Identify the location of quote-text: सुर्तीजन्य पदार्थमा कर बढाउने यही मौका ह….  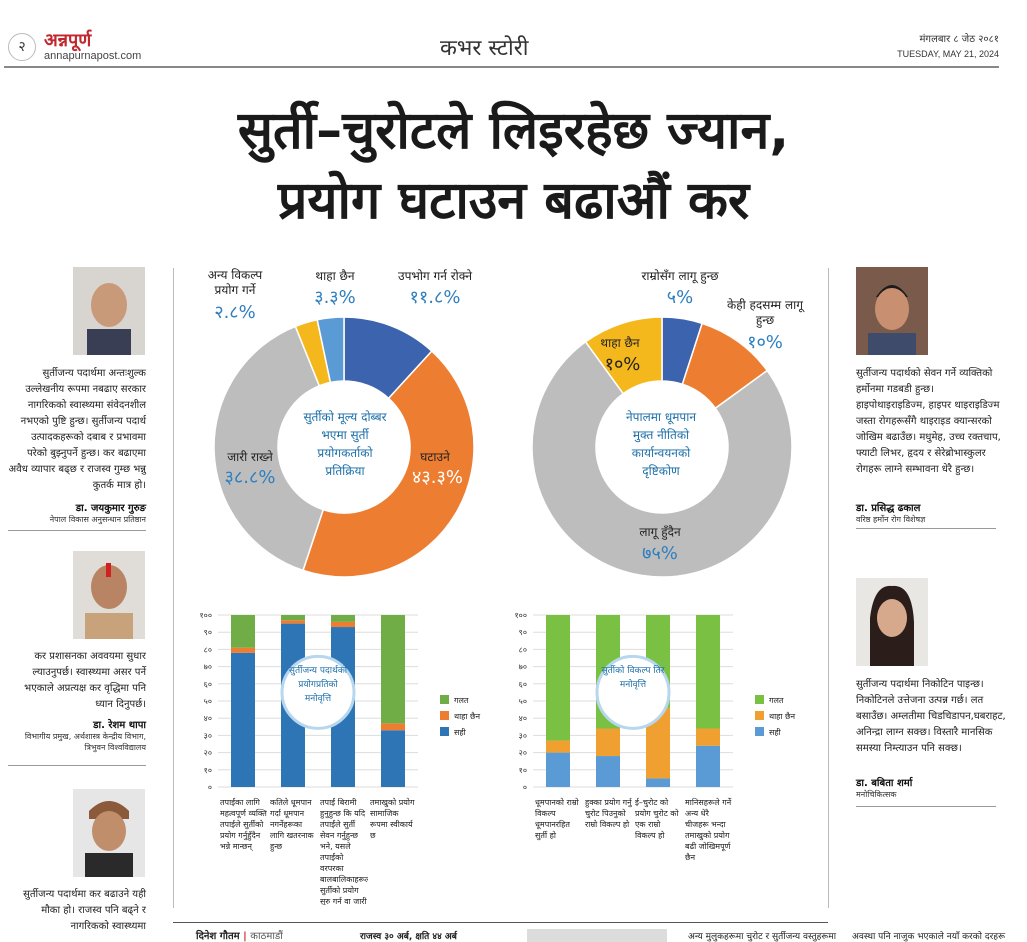
(84, 910).